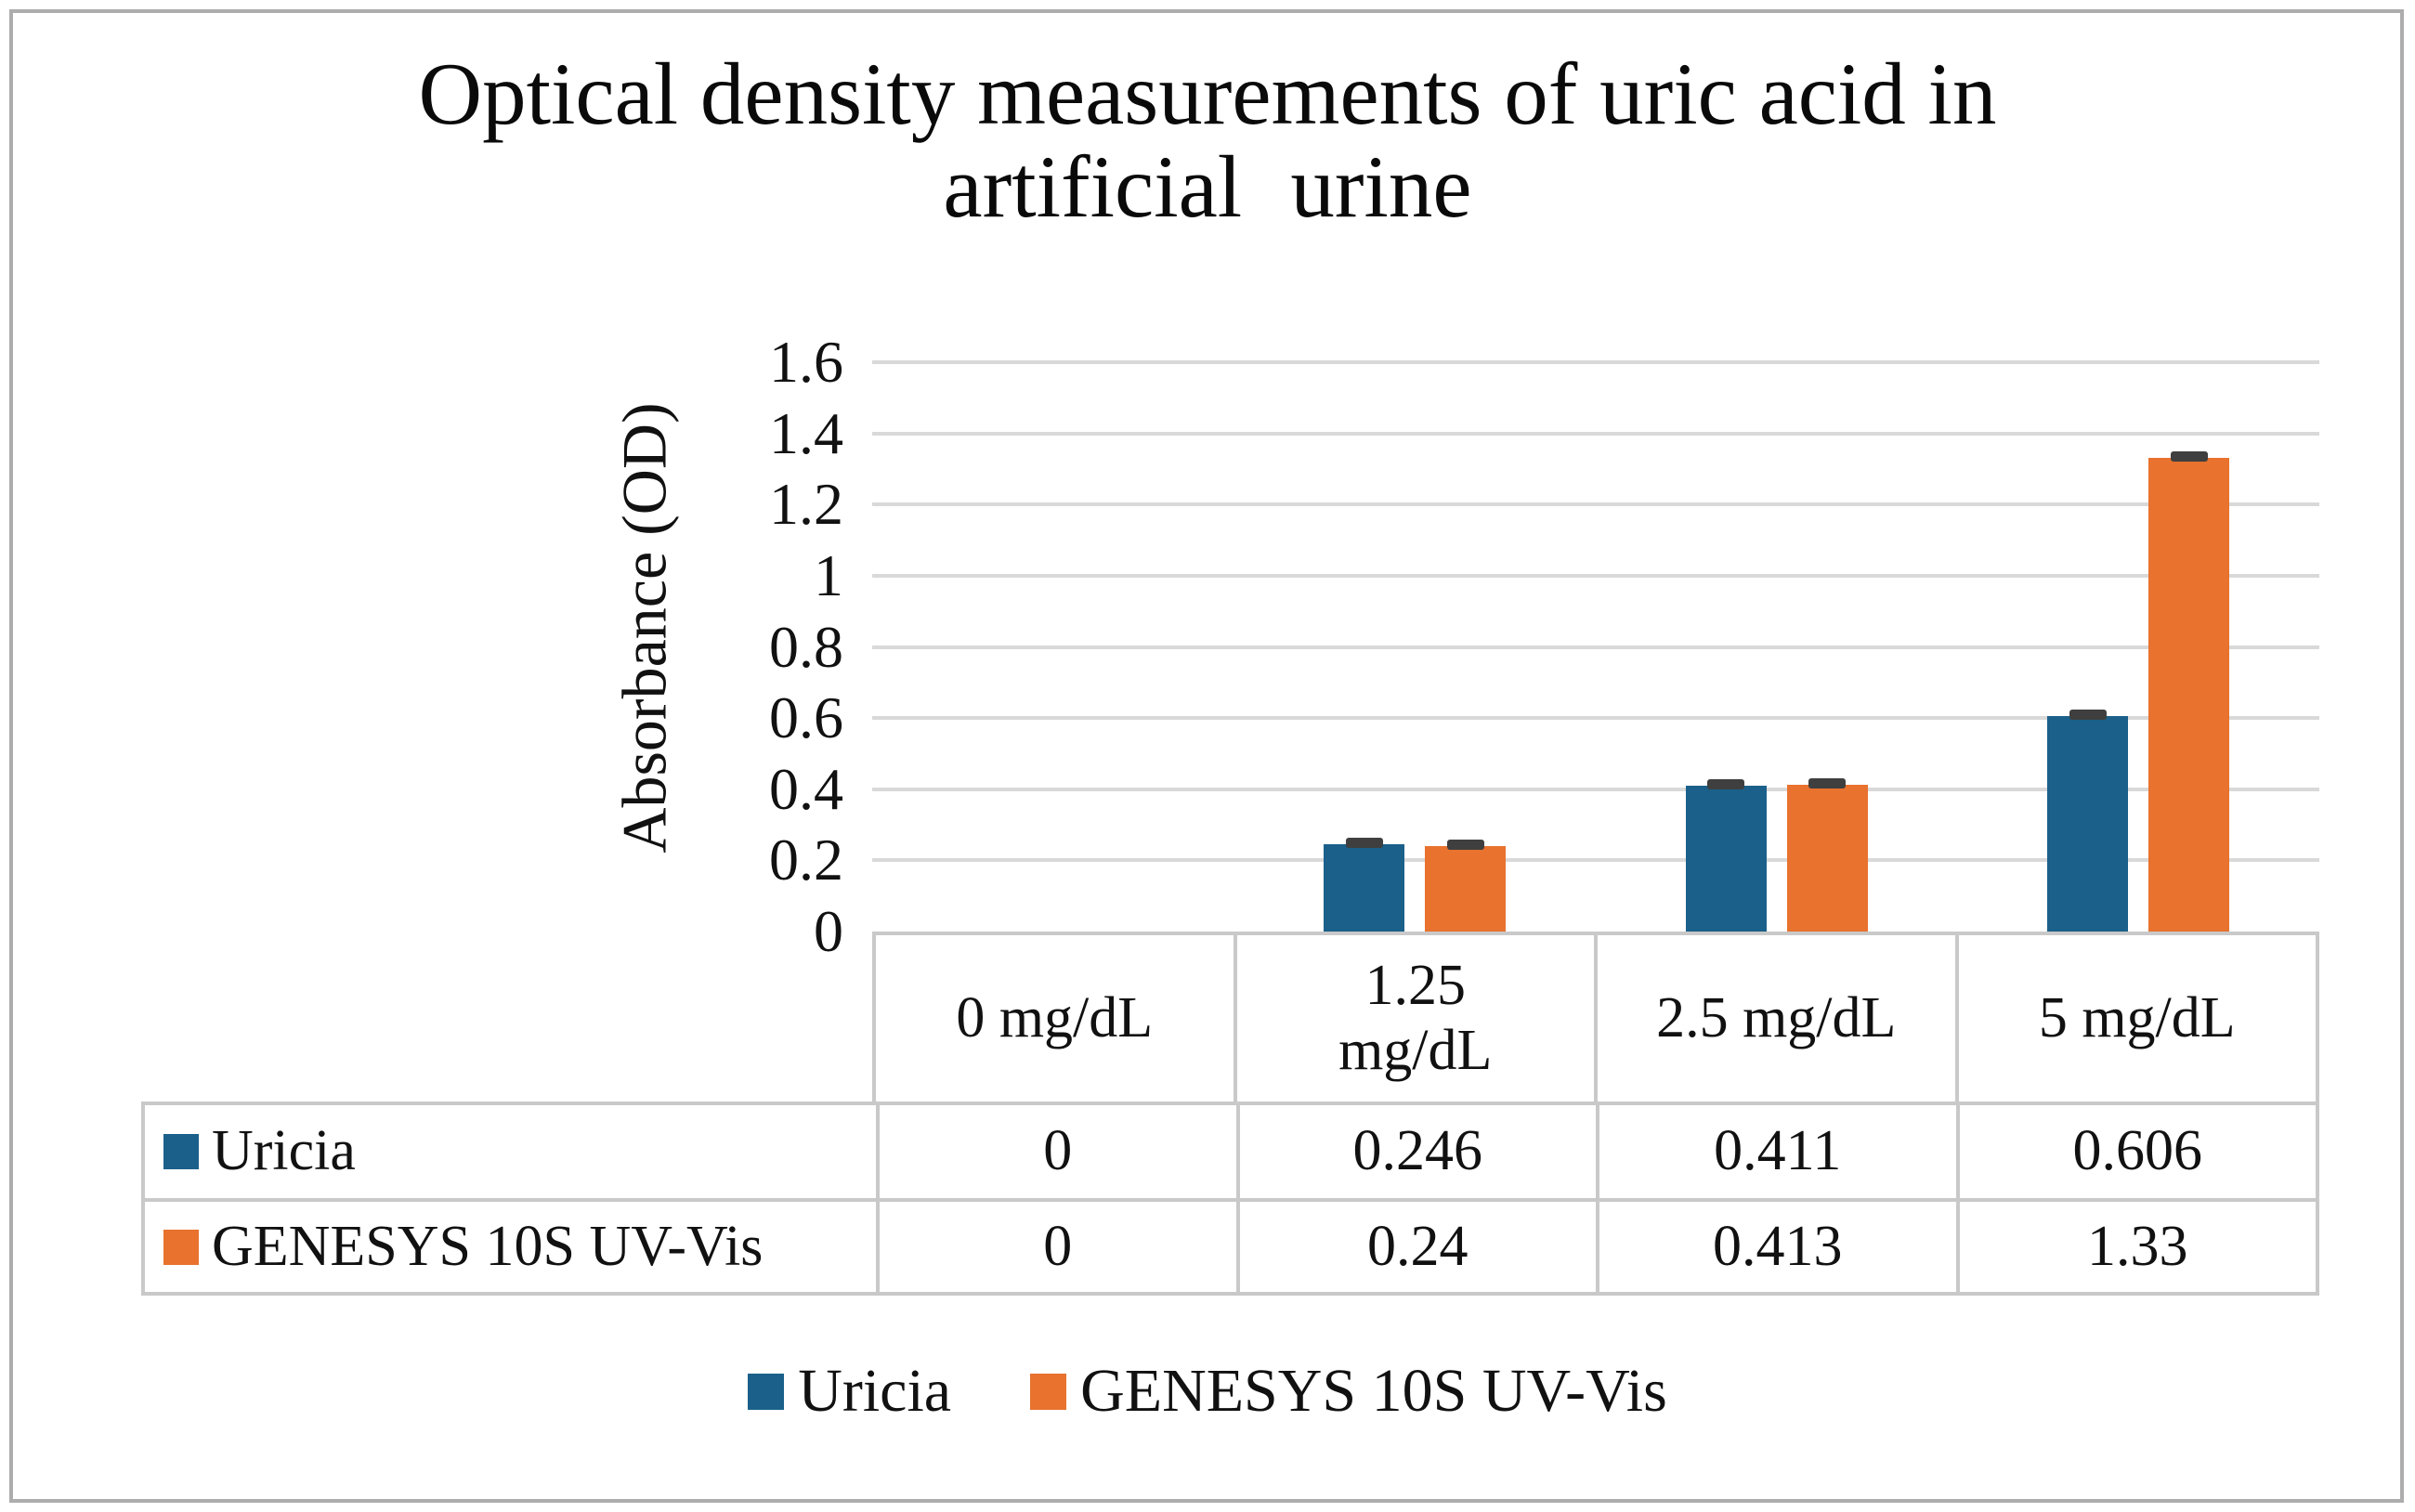 The height and width of the screenshot is (1512, 2415). What do you see at coordinates (828, 931) in the screenshot?
I see `y-axis-tick-label: 0` at bounding box center [828, 931].